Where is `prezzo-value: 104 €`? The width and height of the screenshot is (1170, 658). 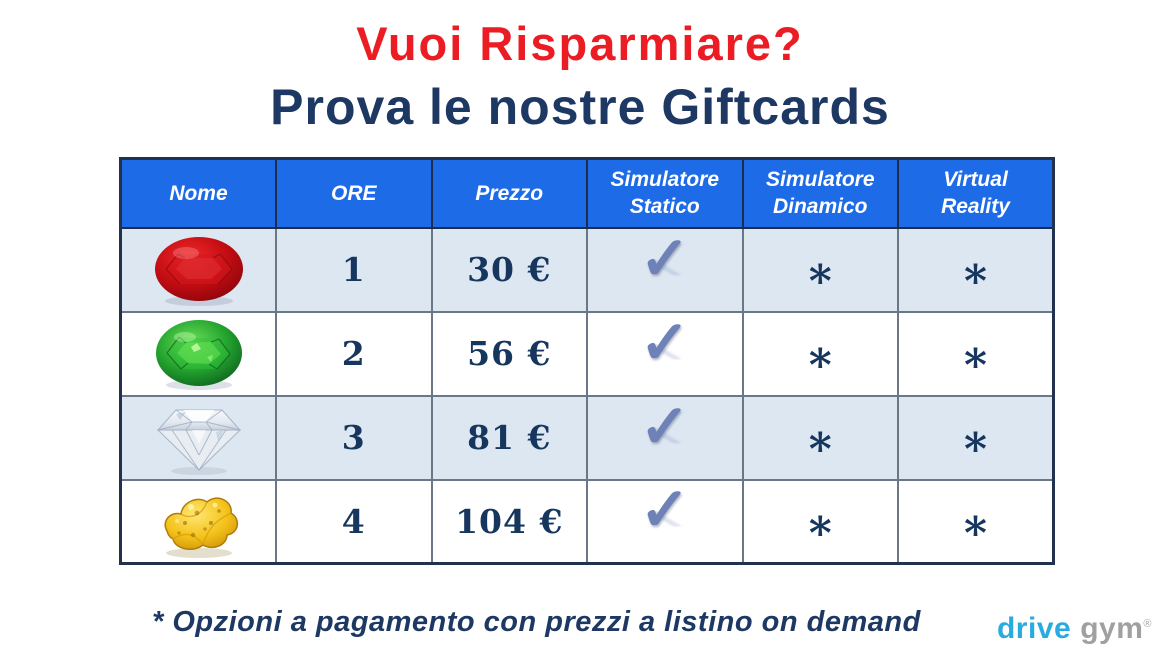 prezzo-value: 104 € is located at coordinates (509, 521).